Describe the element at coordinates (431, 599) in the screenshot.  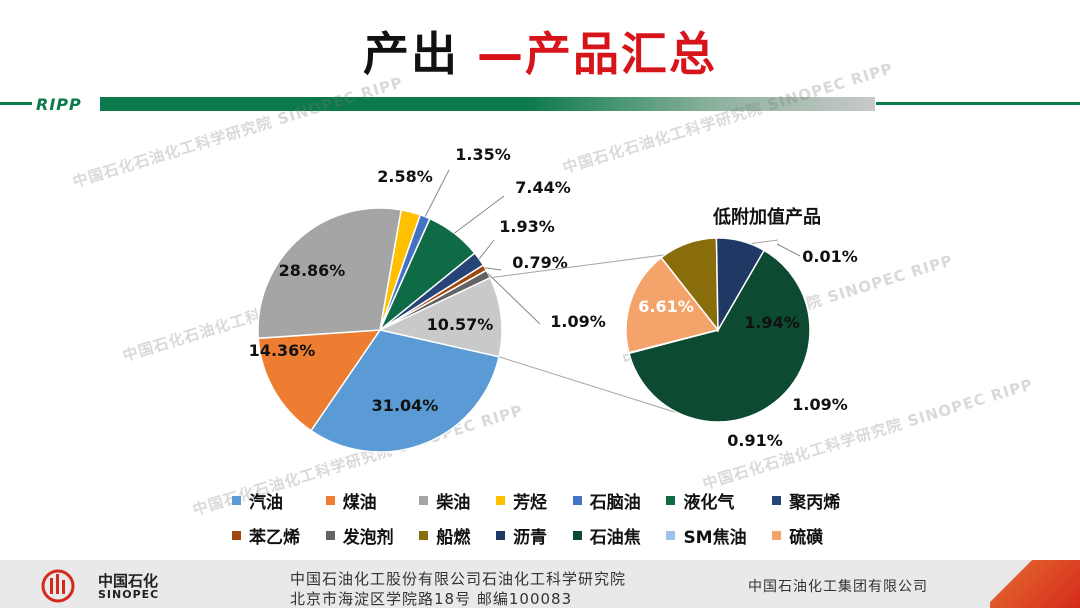
I see `footer-address: 北京市海淀区学院路18号 邮编100083` at that location.